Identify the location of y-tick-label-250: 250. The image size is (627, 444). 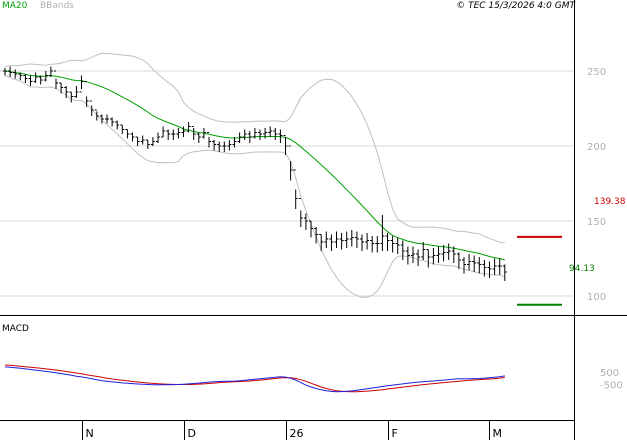
(596, 72).